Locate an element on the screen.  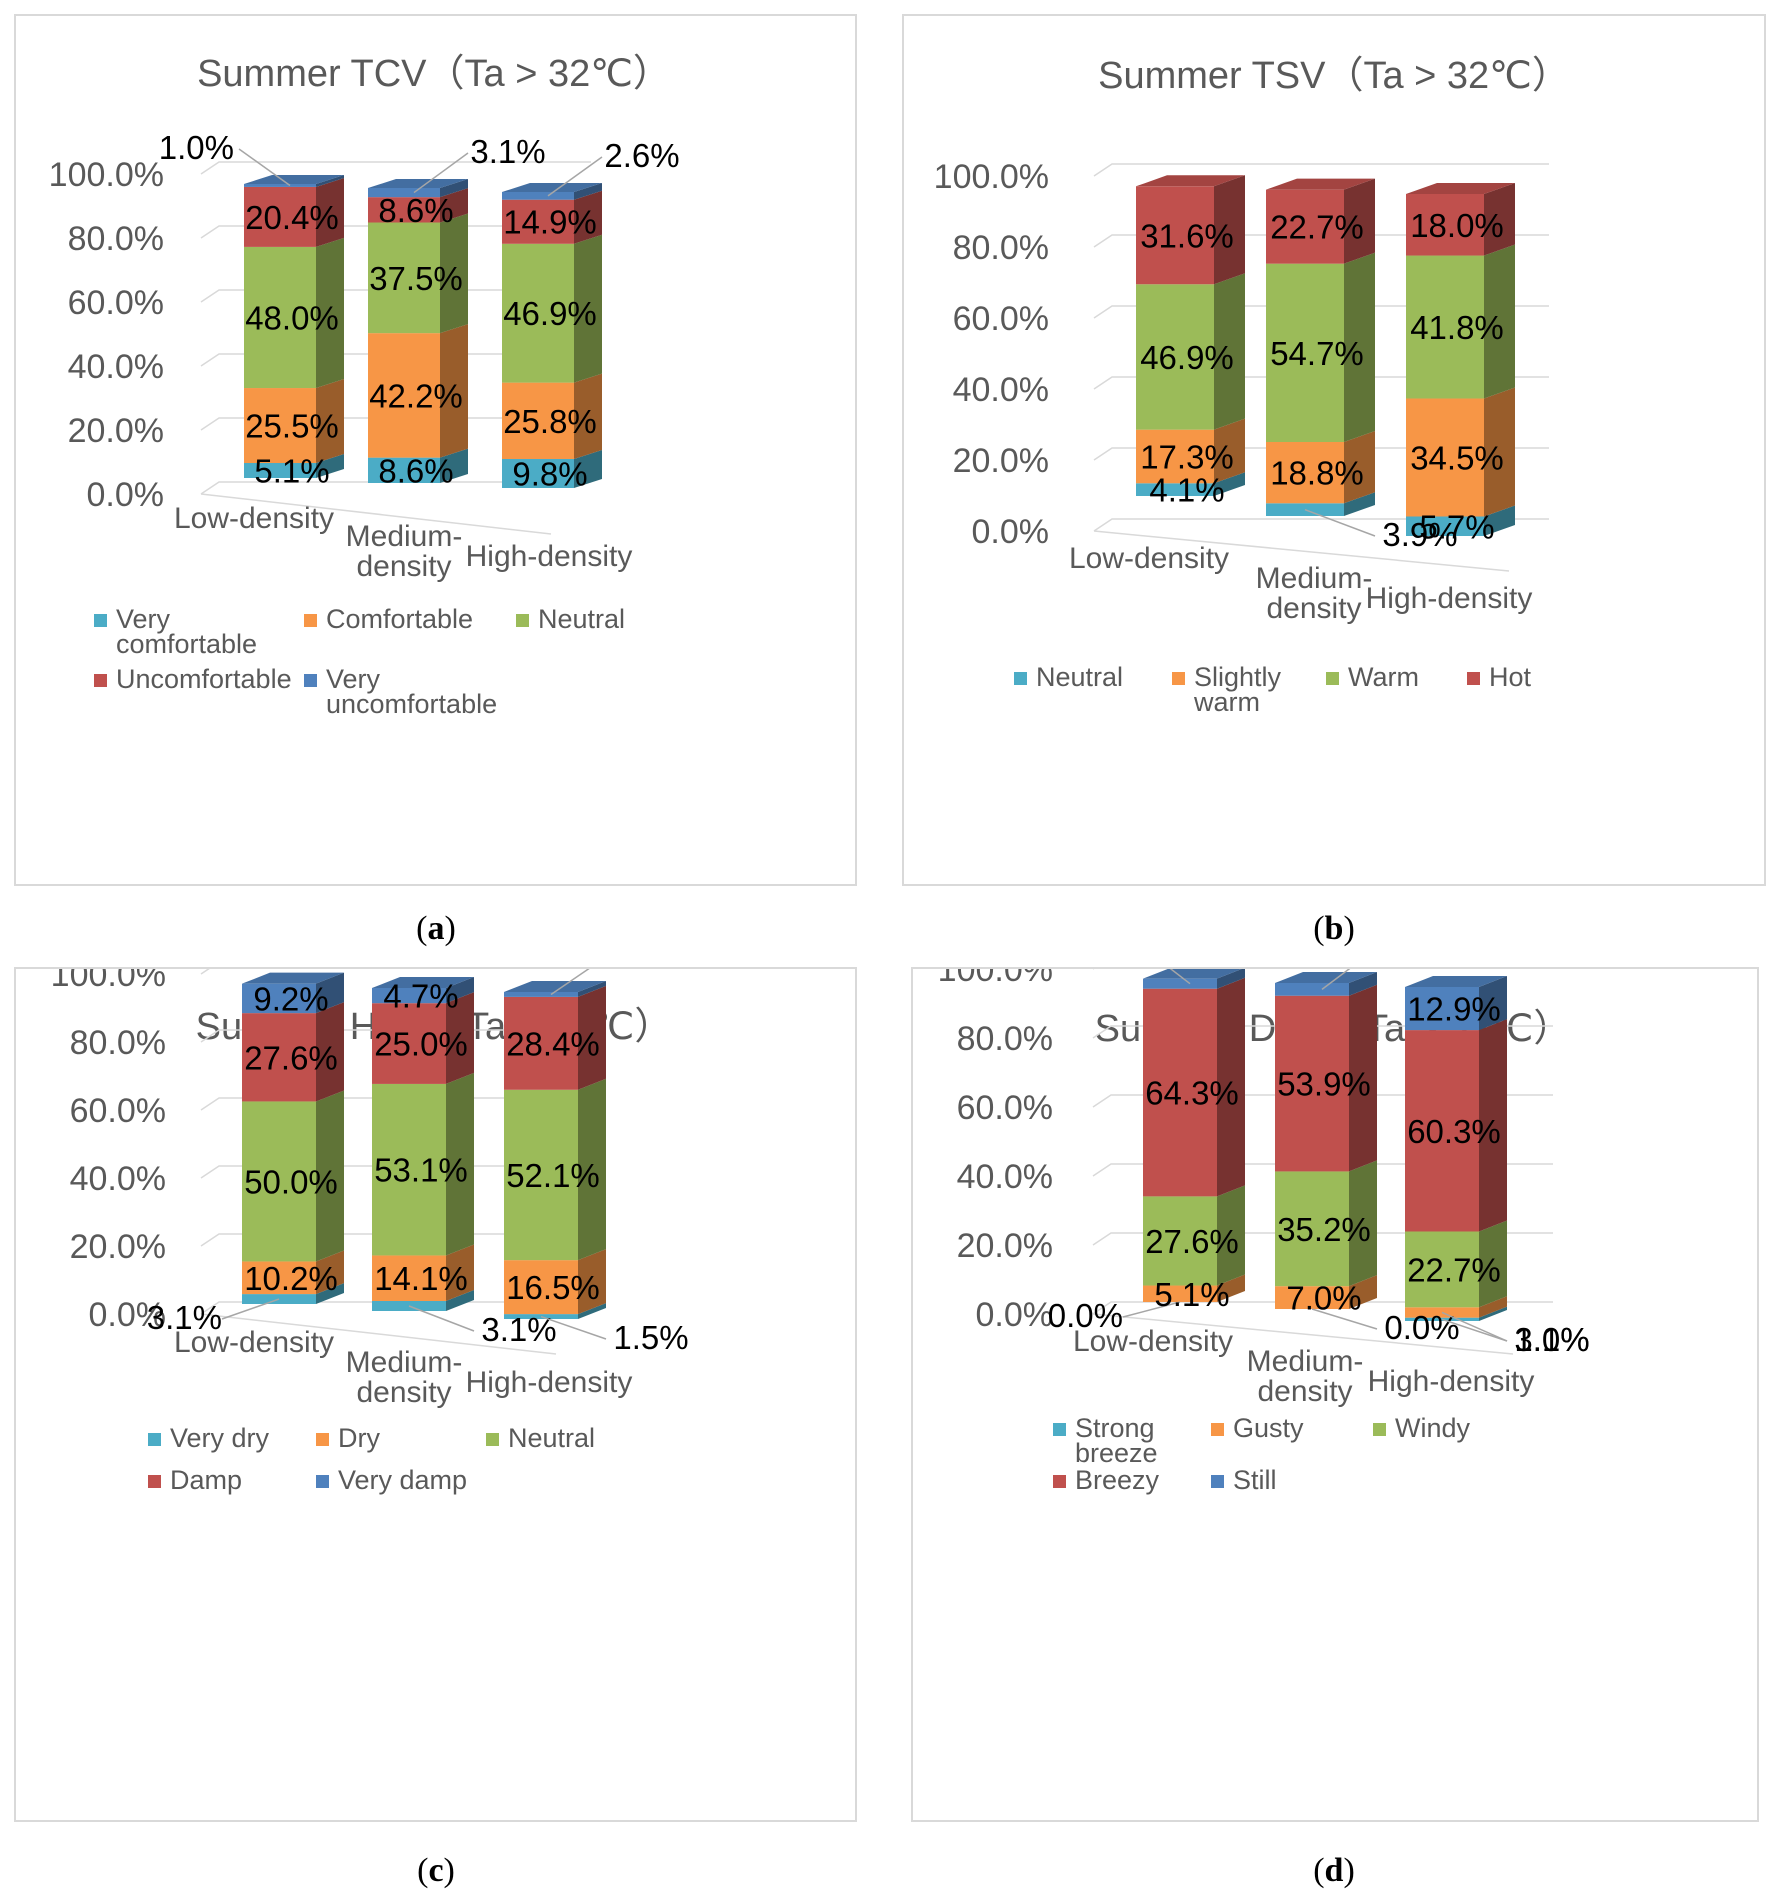
legend-item-neutral: Neutral is located at coordinates (570, 619).